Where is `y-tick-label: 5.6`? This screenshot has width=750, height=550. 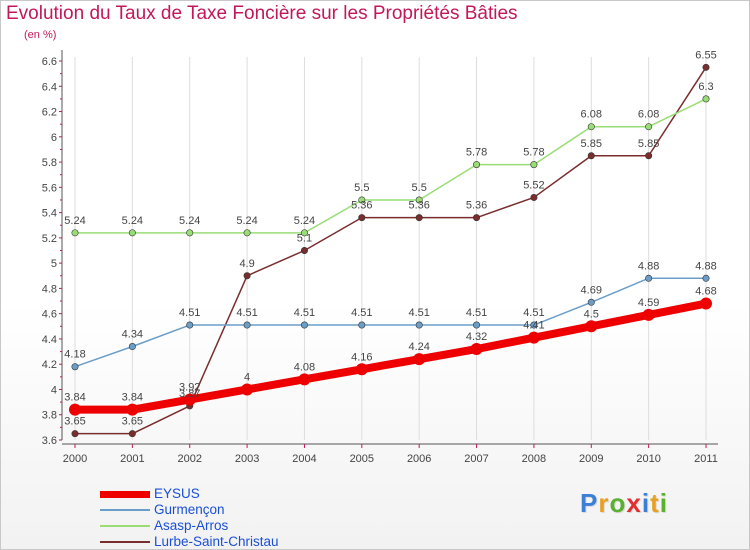 y-tick-label: 5.6 is located at coordinates (49, 188).